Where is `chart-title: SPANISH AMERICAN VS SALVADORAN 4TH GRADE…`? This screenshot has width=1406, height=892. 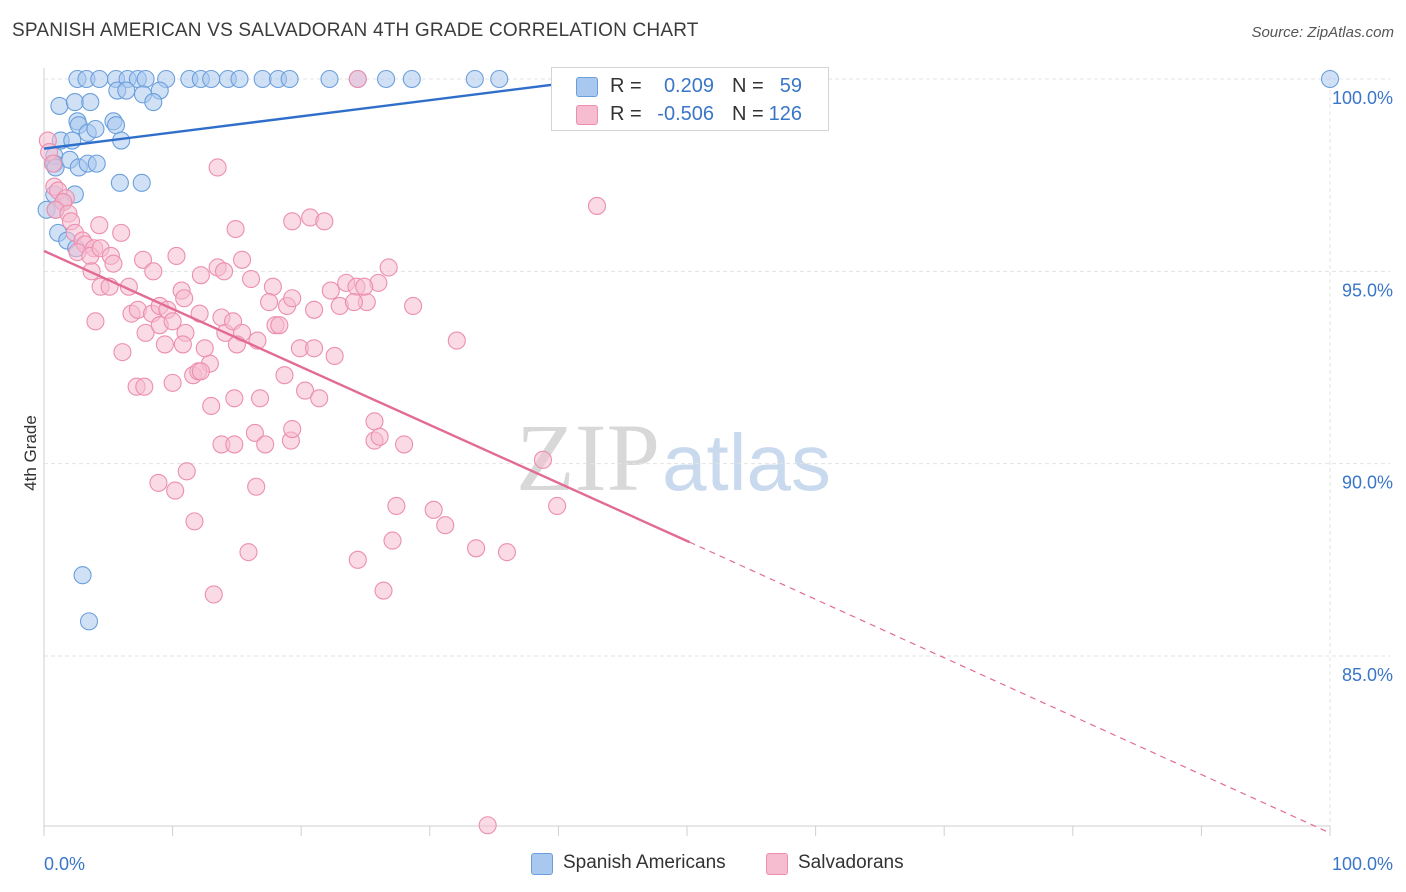 chart-title: SPANISH AMERICAN VS SALVADORAN 4TH GRADE… is located at coordinates (355, 30).